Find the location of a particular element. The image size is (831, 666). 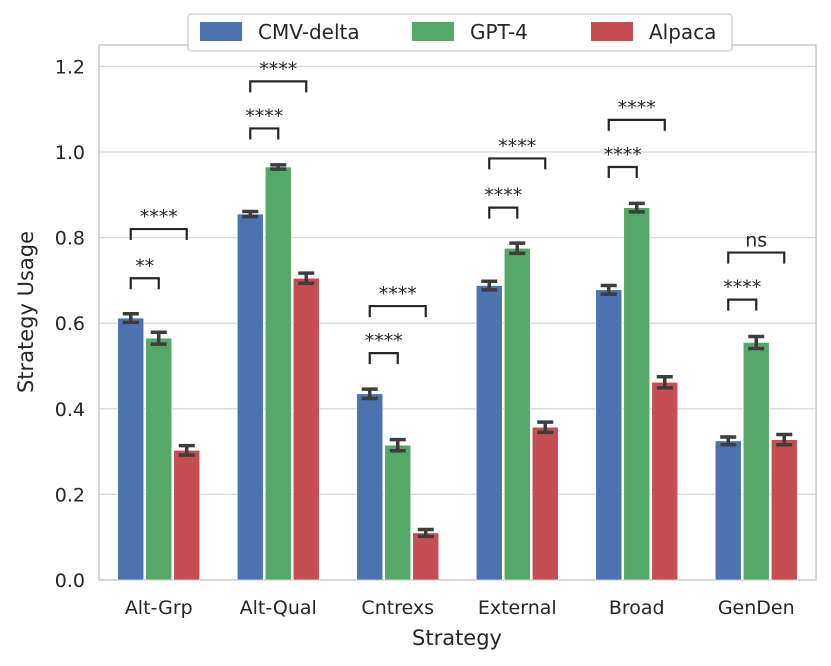

x-tick-label: Alt-Grp is located at coordinates (159, 608).